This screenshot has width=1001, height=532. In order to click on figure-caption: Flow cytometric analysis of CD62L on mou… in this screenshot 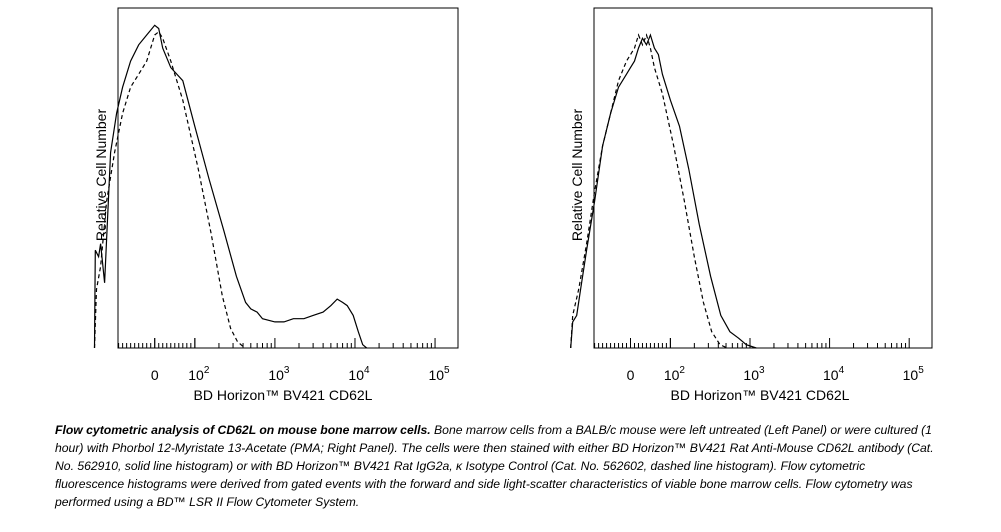, I will do `click(495, 466)`.